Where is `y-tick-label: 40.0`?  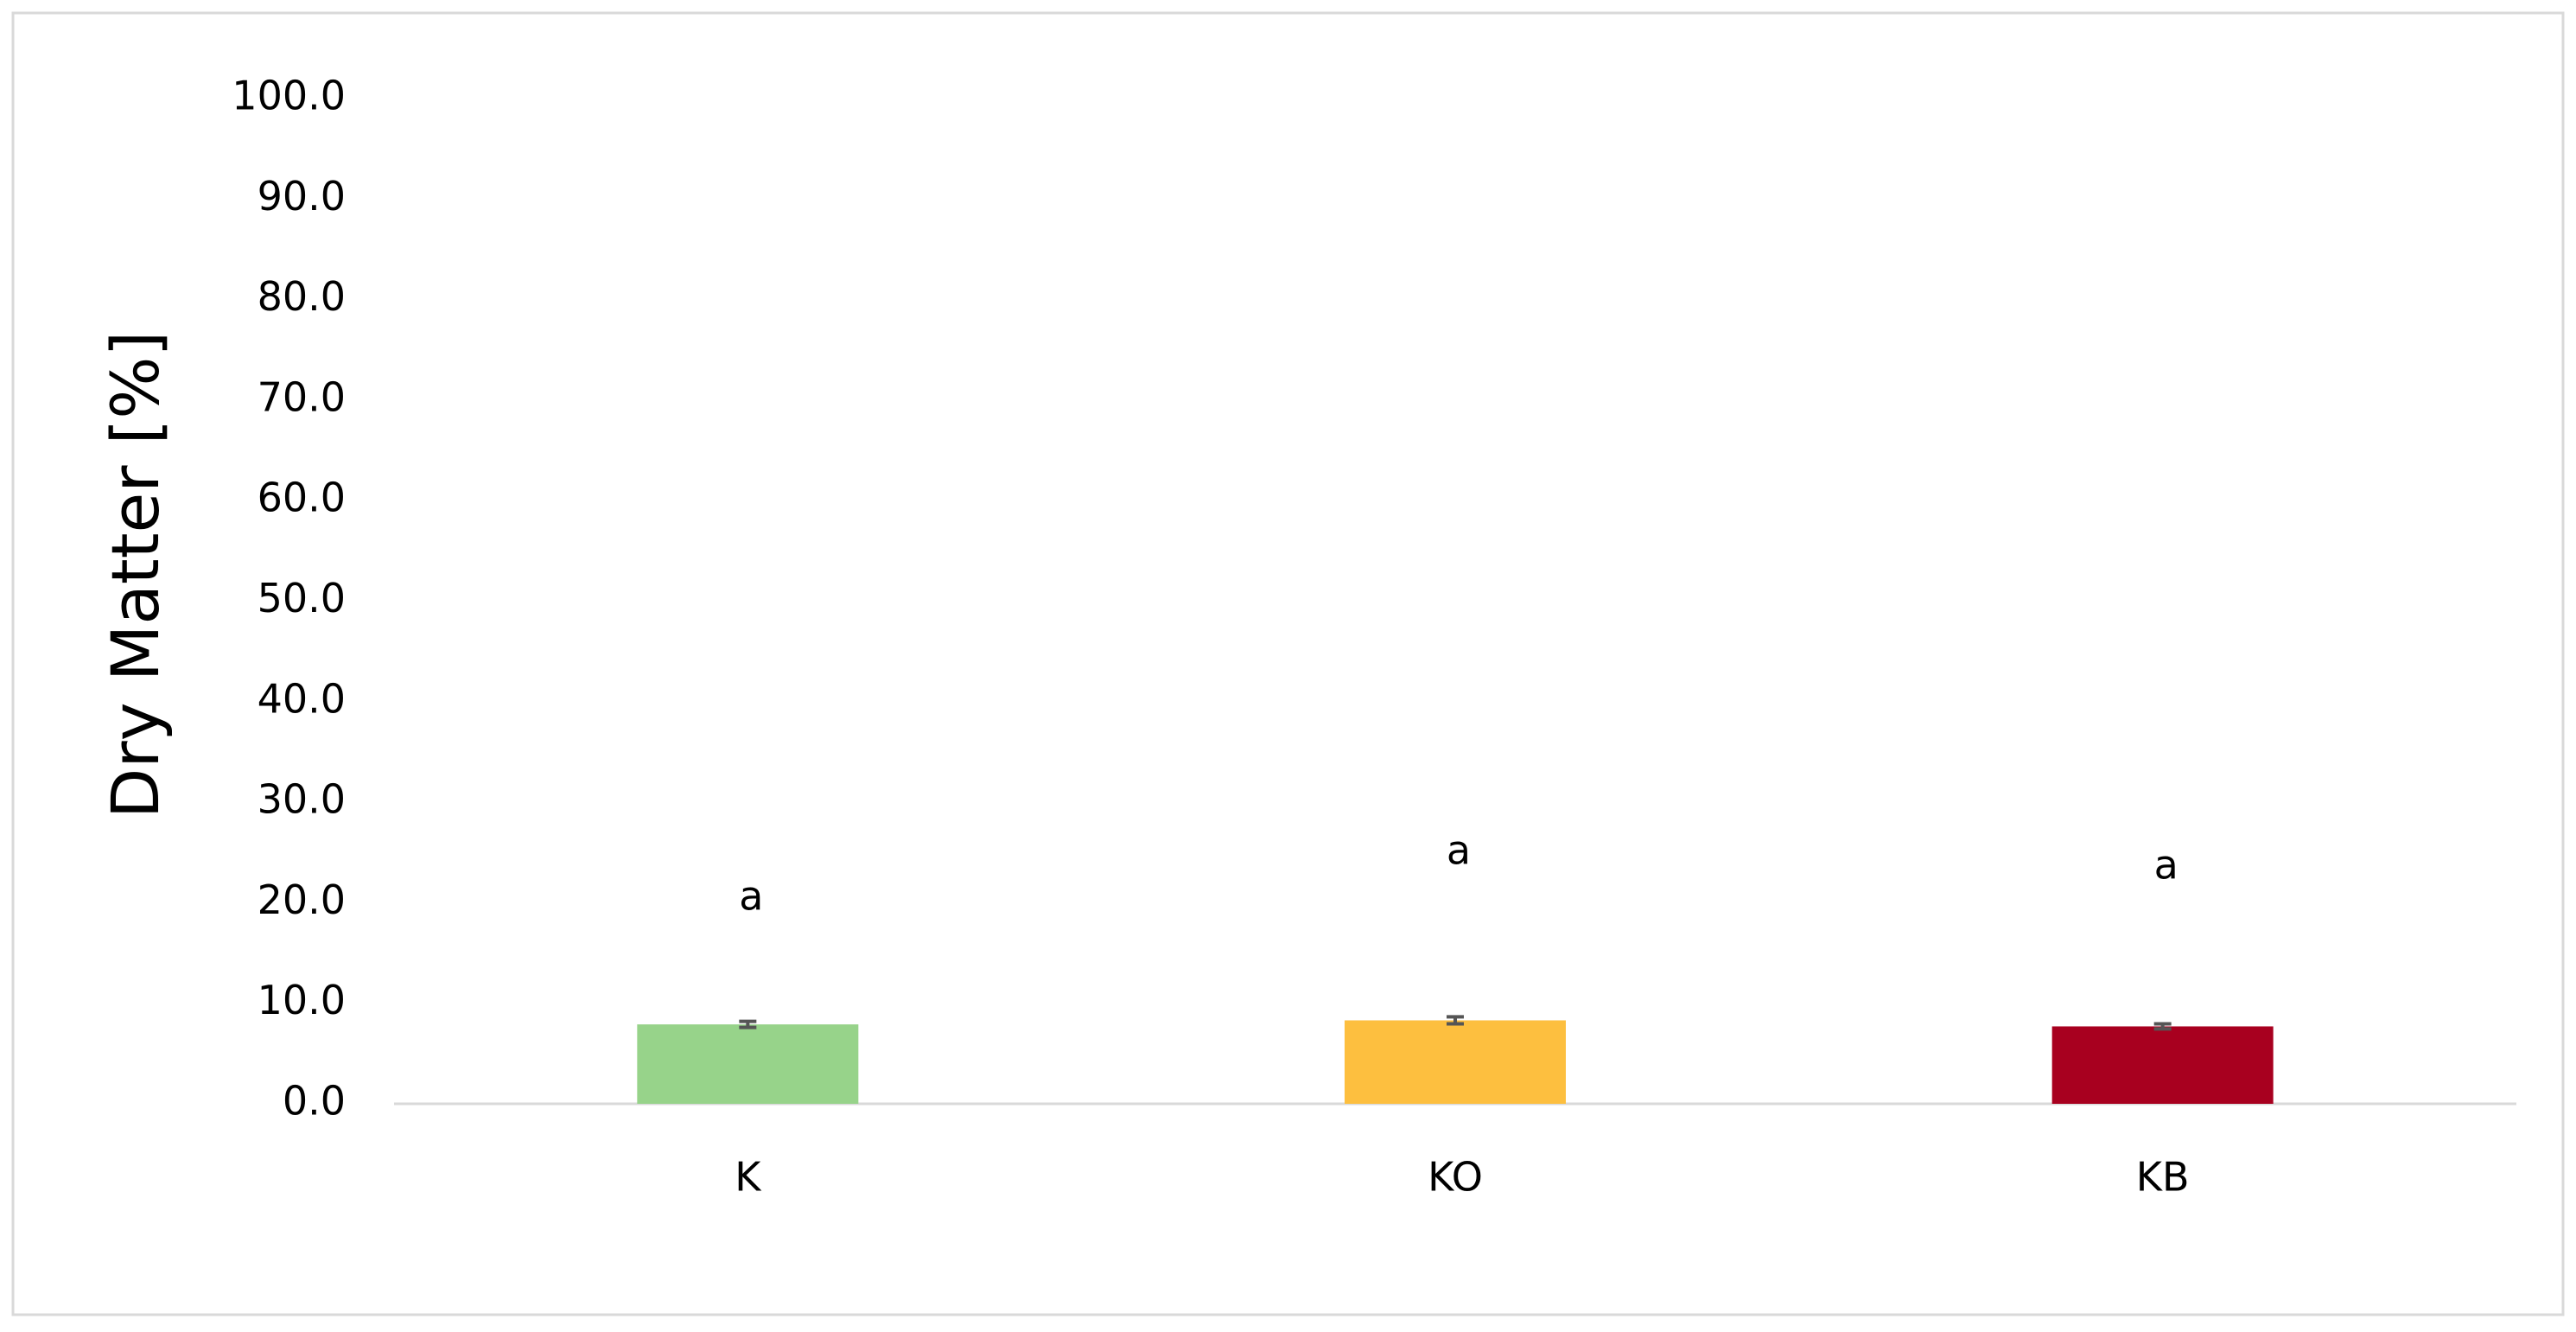 y-tick-label: 40.0 is located at coordinates (302, 698).